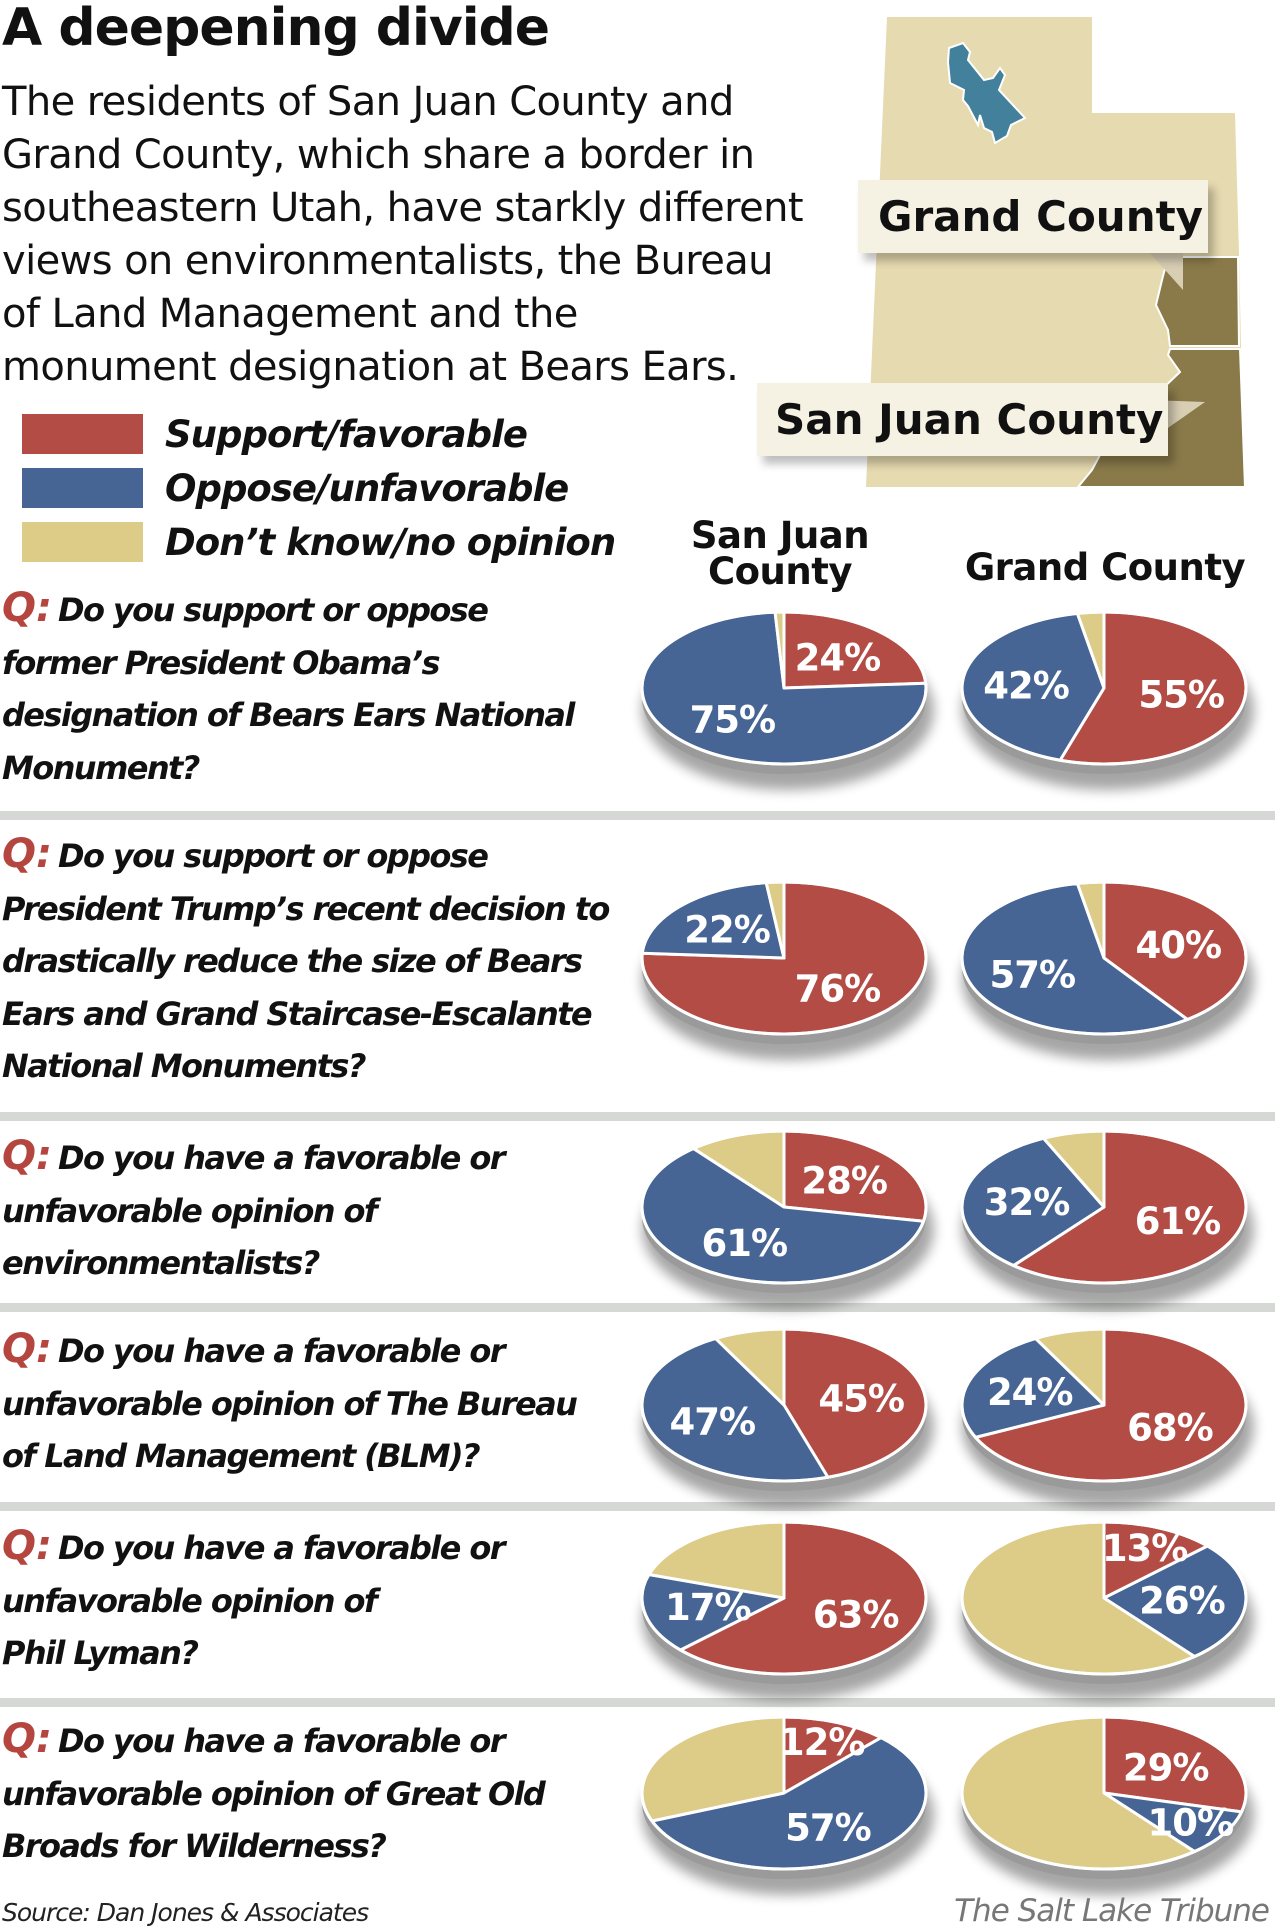  I want to click on intro-line: monument designation at Bears Ears., so click(370, 367).